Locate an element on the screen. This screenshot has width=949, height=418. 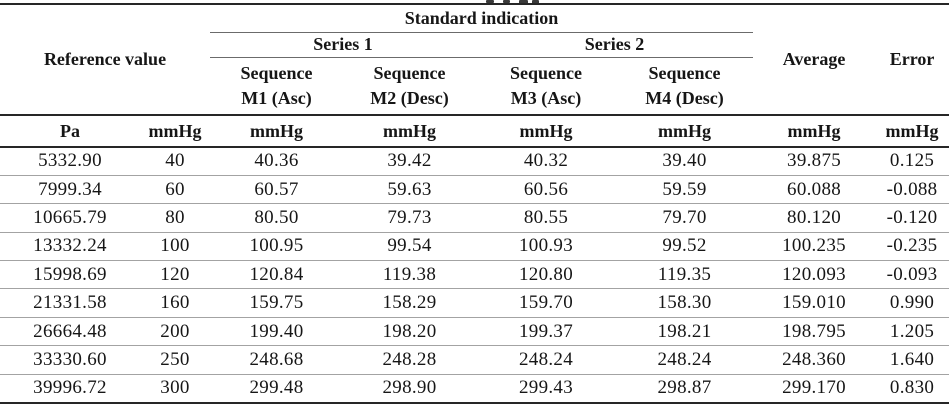
cell-error: -0.088 is located at coordinates (912, 190).